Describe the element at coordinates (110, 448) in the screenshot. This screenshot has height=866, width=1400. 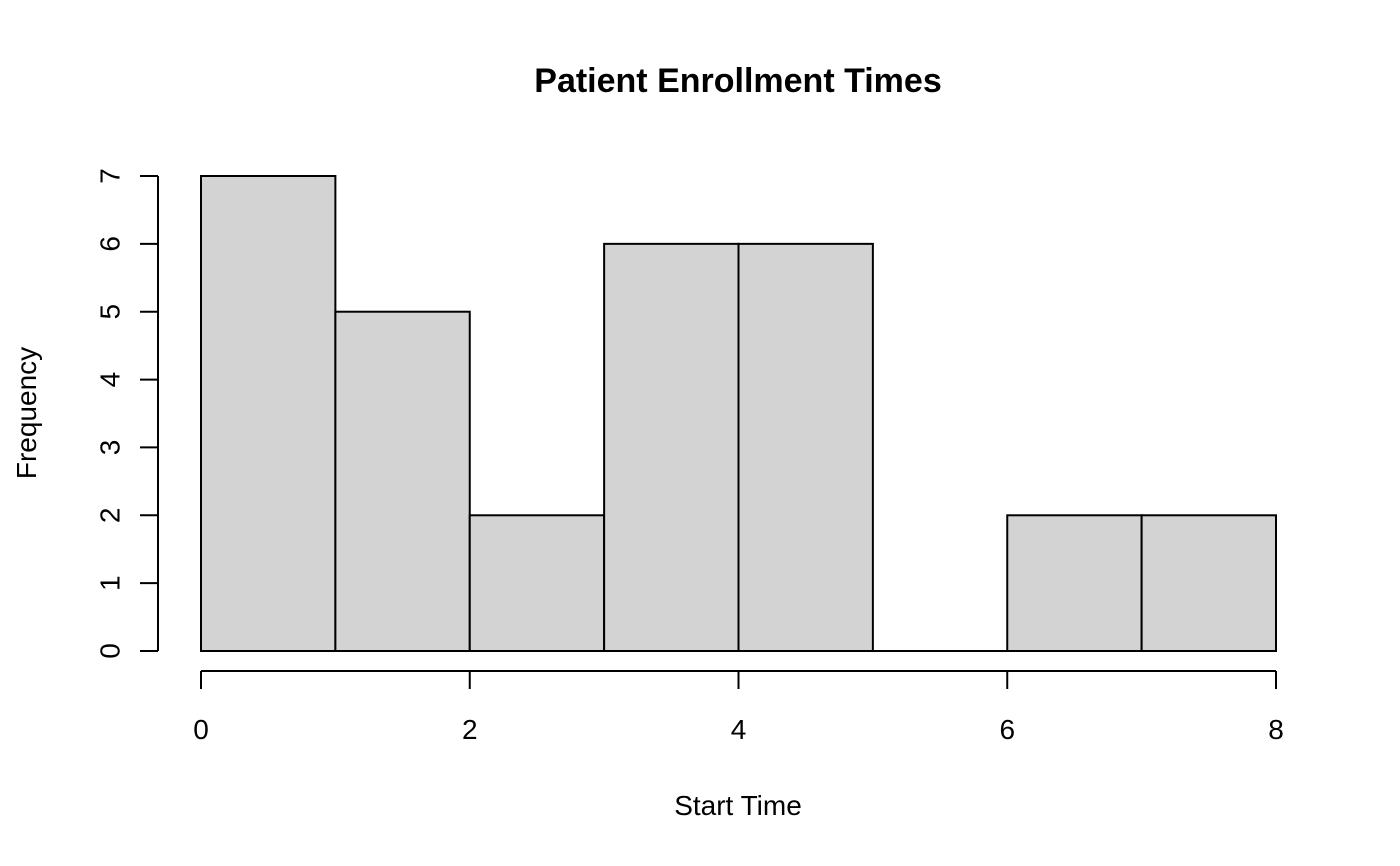
I see `y-tick-label-3: 3` at that location.